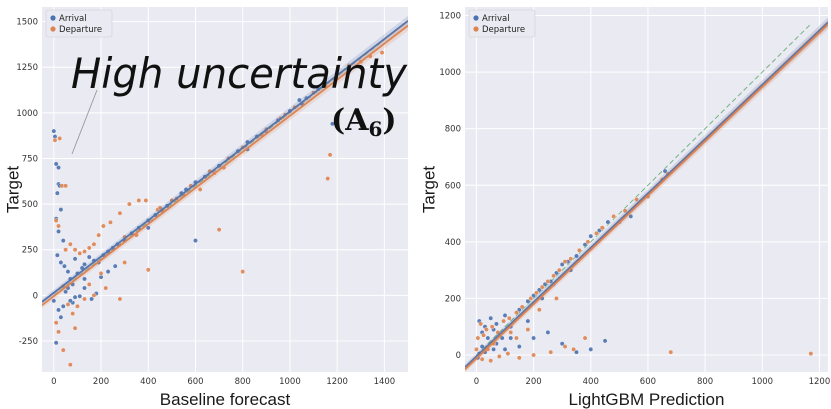  What do you see at coordinates (35, 296) in the screenshot?
I see `y-tick-label: 0` at bounding box center [35, 296].